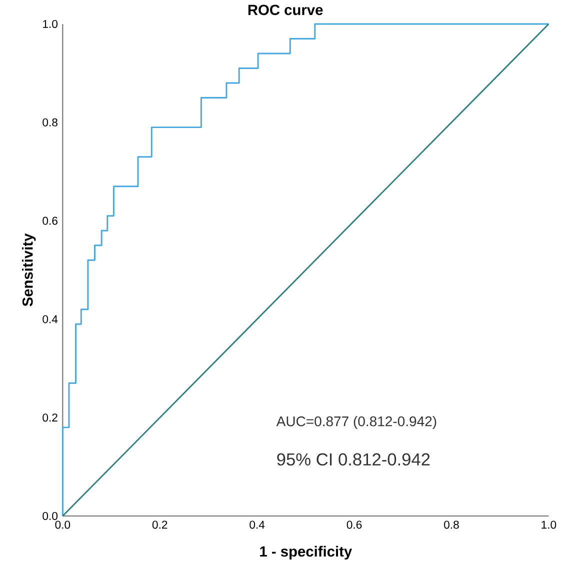 Image resolution: width=566 pixels, height=580 pixels. What do you see at coordinates (50, 122) in the screenshot?
I see `y-tick-label: 0.8` at bounding box center [50, 122].